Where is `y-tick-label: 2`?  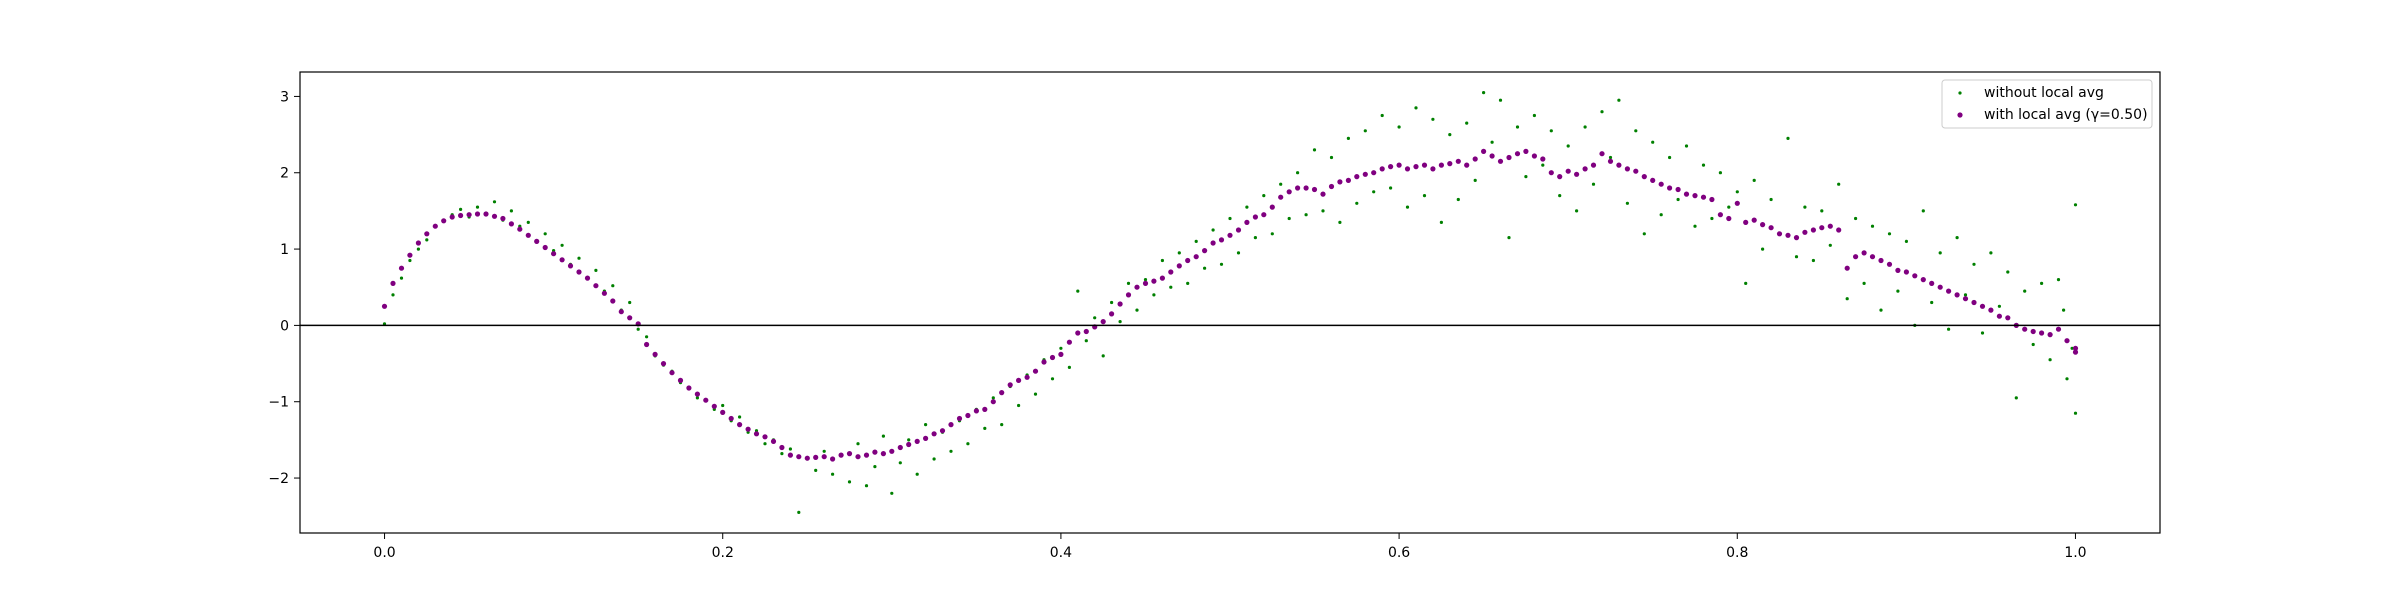
y-tick-label: 2 is located at coordinates (284, 174).